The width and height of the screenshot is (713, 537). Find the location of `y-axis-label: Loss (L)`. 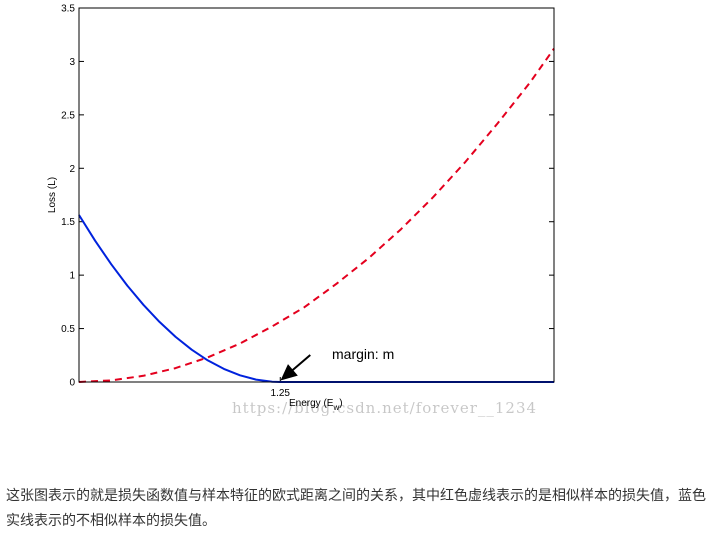

y-axis-label: Loss (L) is located at coordinates (52, 195).